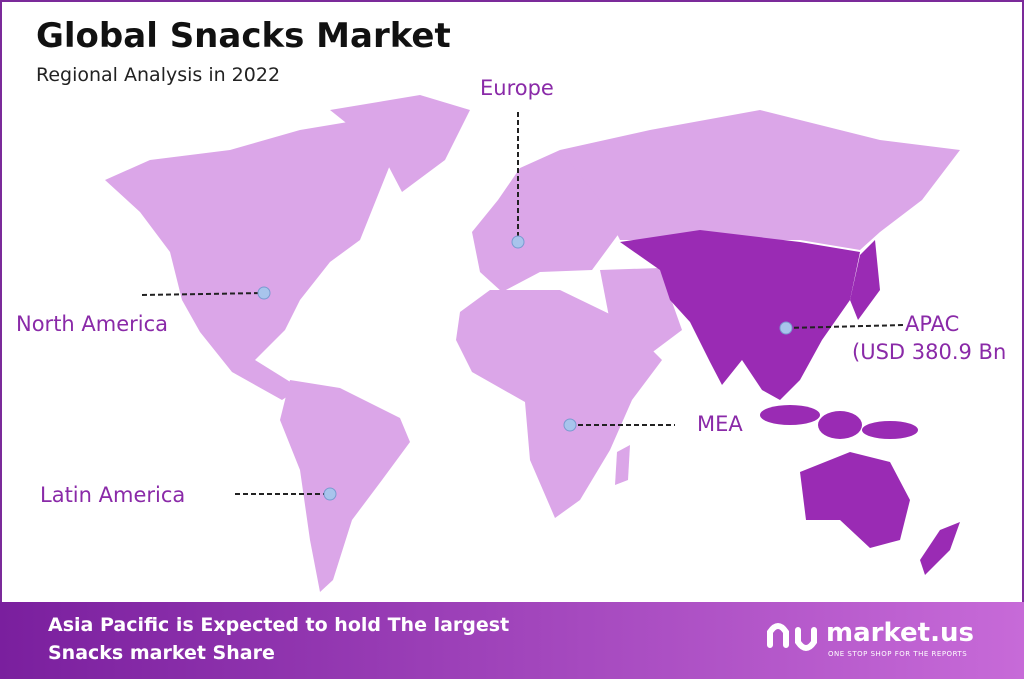 The height and width of the screenshot is (679, 1024). Describe the element at coordinates (760, 180) in the screenshot. I see `north-asia` at that location.